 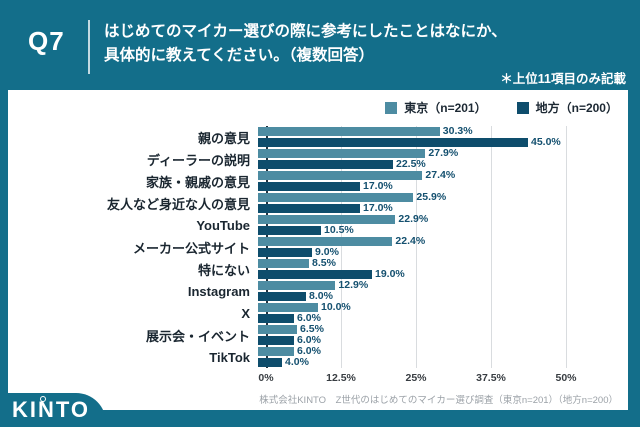 I want to click on chart-row: YouTube 22.9% 10.5%, so click(x=318, y=225).